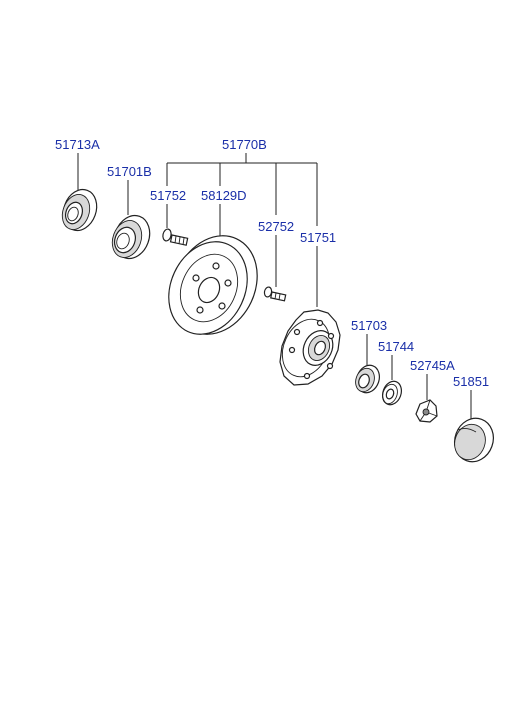 The height and width of the screenshot is (727, 532). What do you see at coordinates (471, 381) in the screenshot?
I see `label-51851: 51851` at bounding box center [471, 381].